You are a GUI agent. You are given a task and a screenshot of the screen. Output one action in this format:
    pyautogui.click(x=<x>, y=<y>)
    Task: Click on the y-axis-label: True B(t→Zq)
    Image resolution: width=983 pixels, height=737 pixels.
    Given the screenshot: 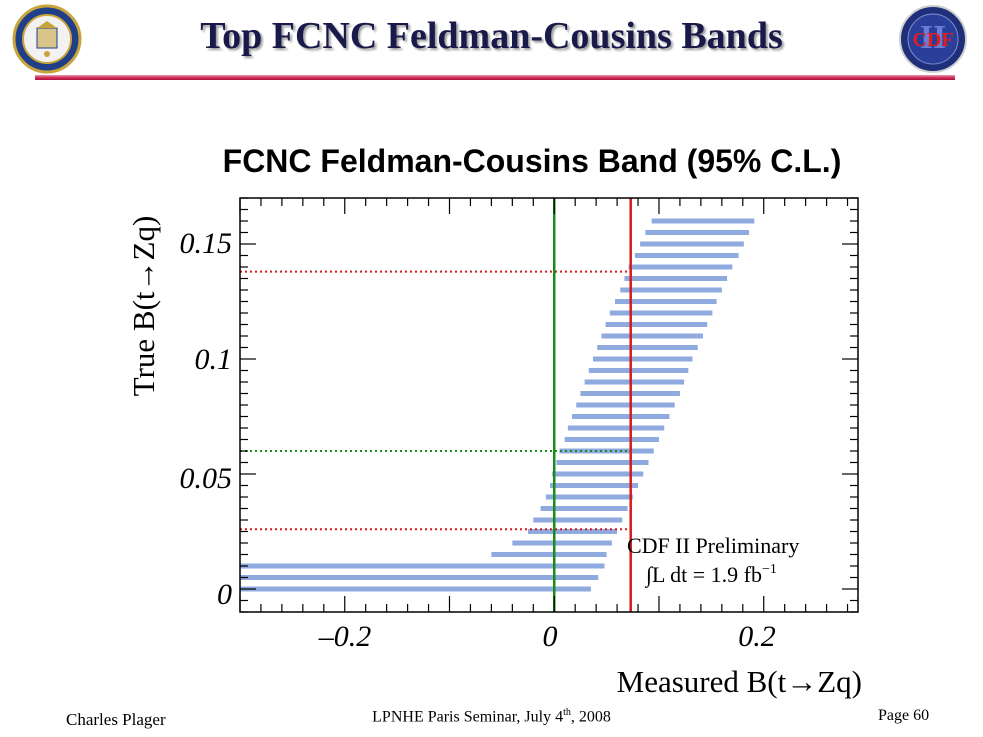 What is the action you would take?
    pyautogui.click(x=143, y=306)
    